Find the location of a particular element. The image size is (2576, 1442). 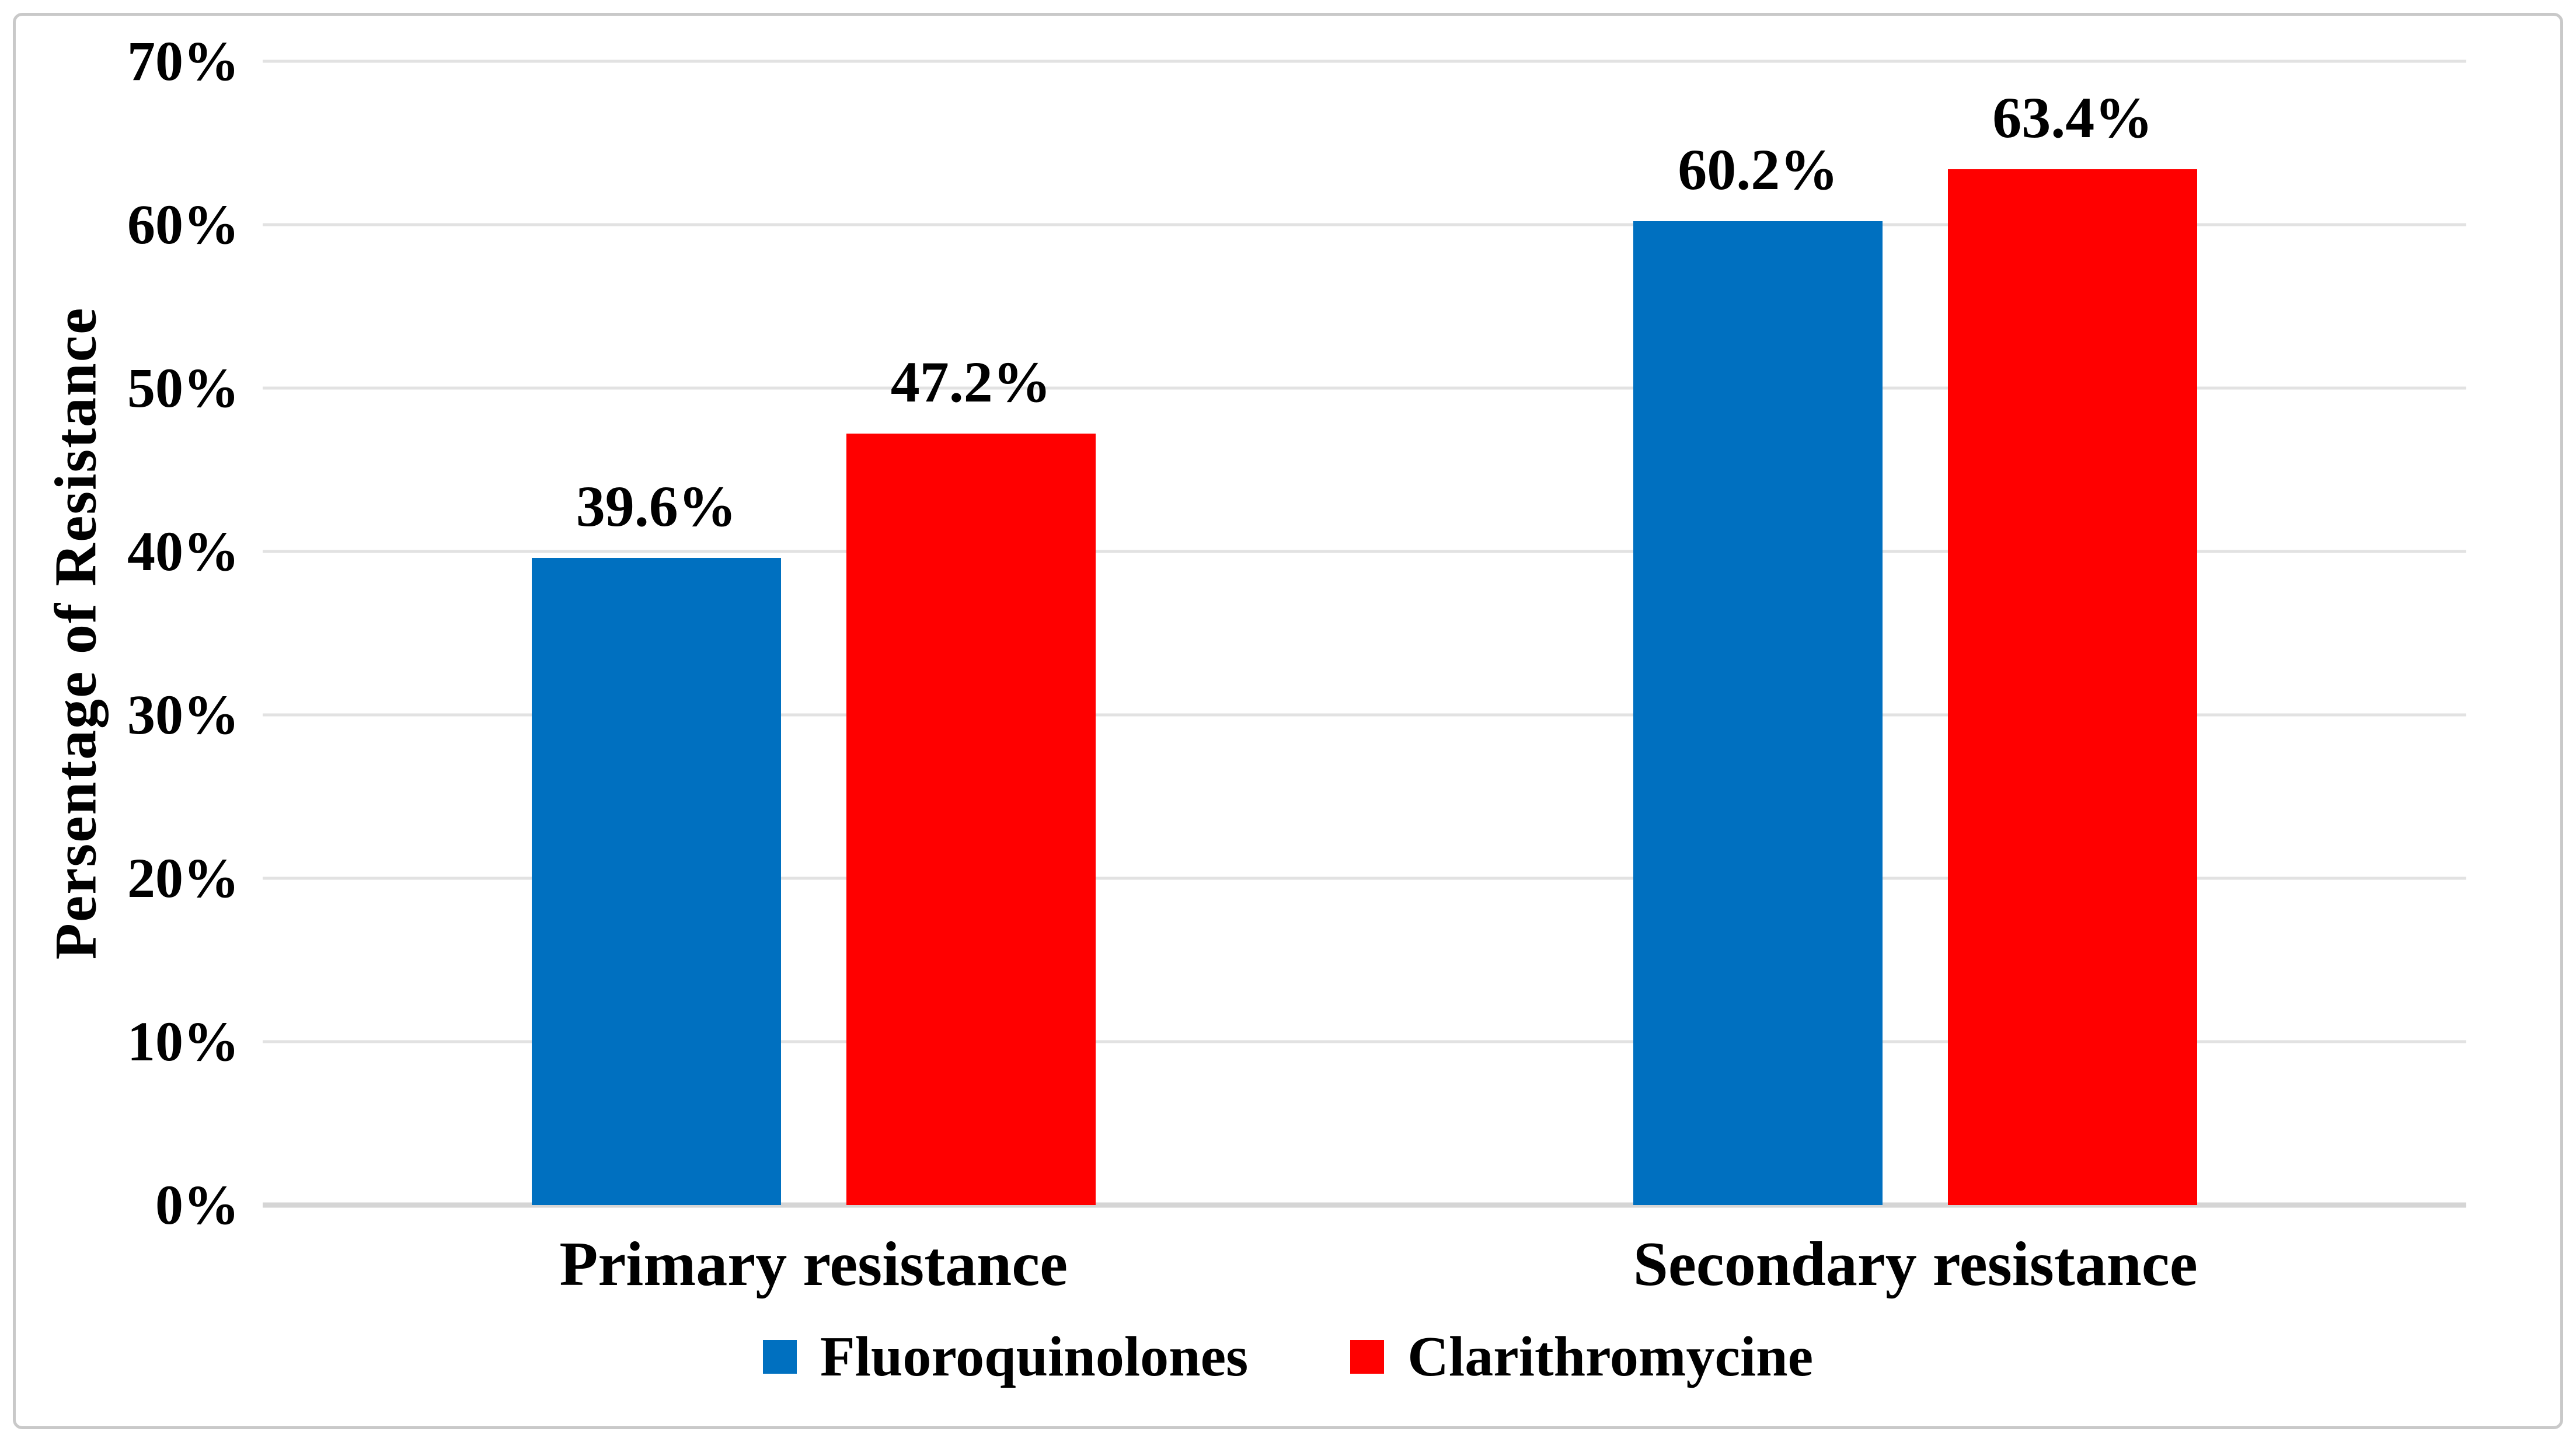

bar-clarithromycine-secondary: 63.4% is located at coordinates (2073, 646).